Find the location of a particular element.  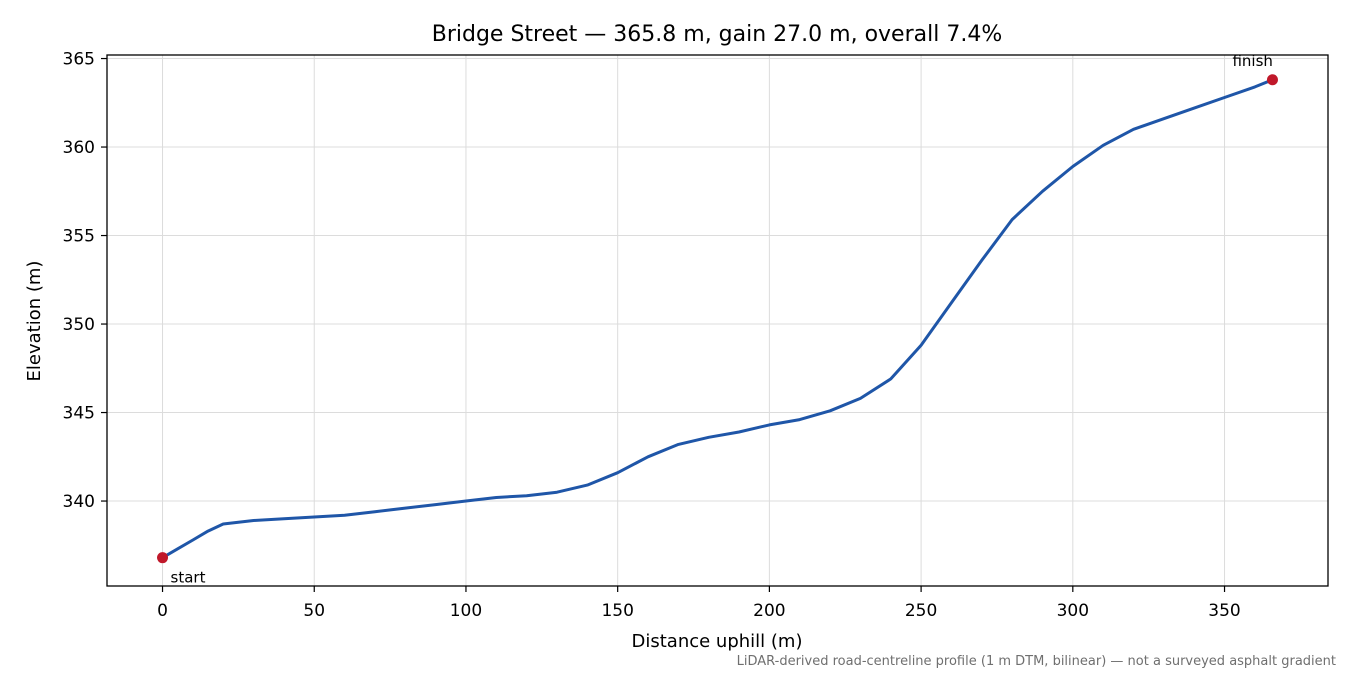

finish-marker is located at coordinates (1272, 80).